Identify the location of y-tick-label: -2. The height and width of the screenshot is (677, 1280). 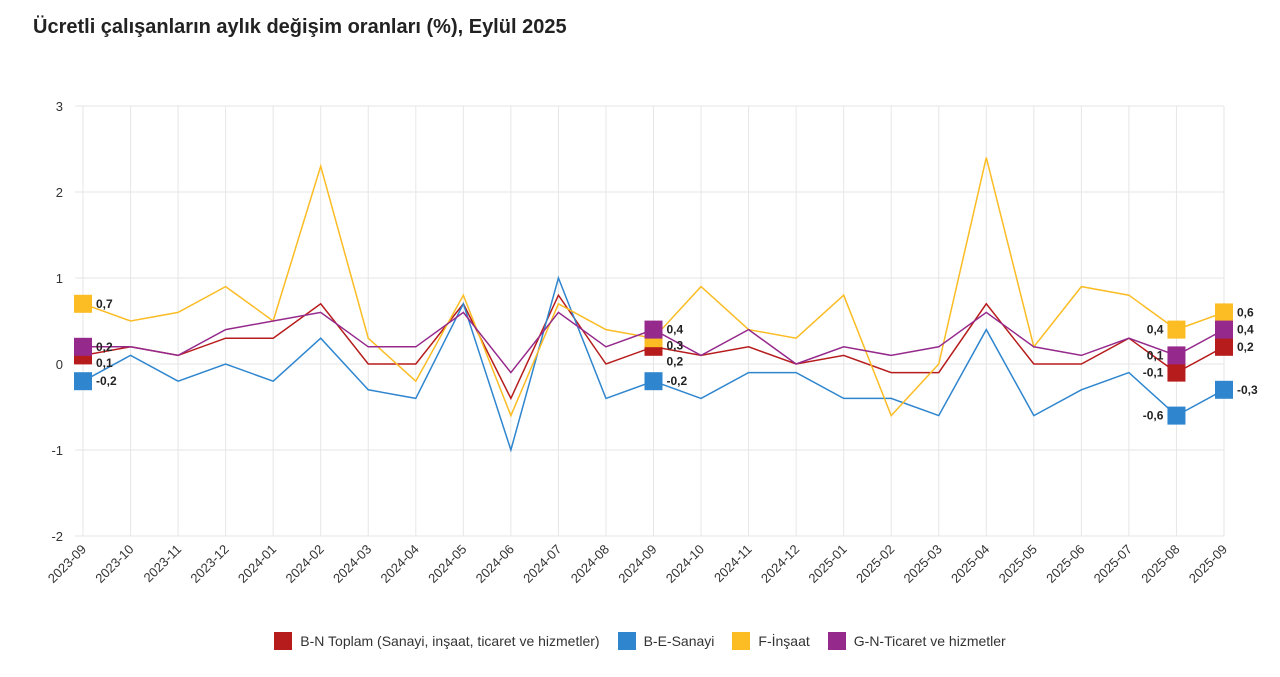
(57, 536).